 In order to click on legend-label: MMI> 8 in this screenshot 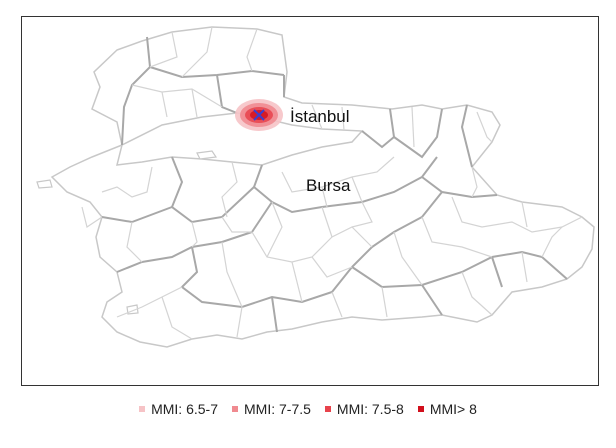, I will do `click(453, 409)`.